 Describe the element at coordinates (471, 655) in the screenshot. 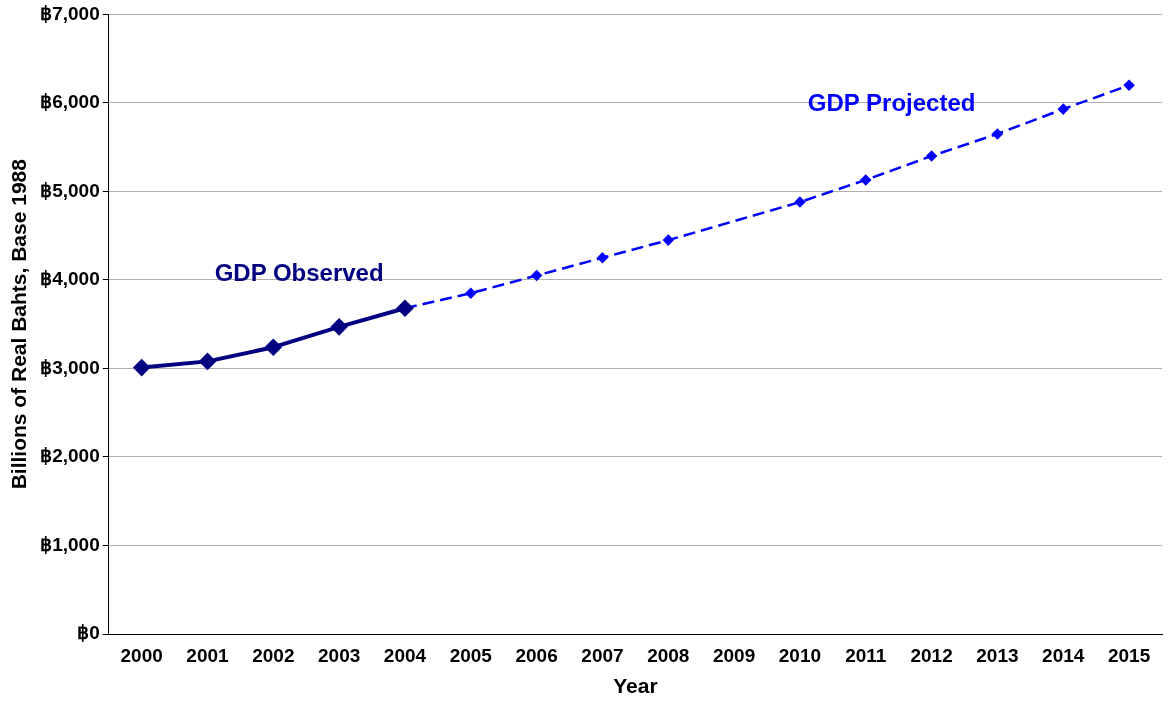

I see `x-tick-label: 2005` at that location.